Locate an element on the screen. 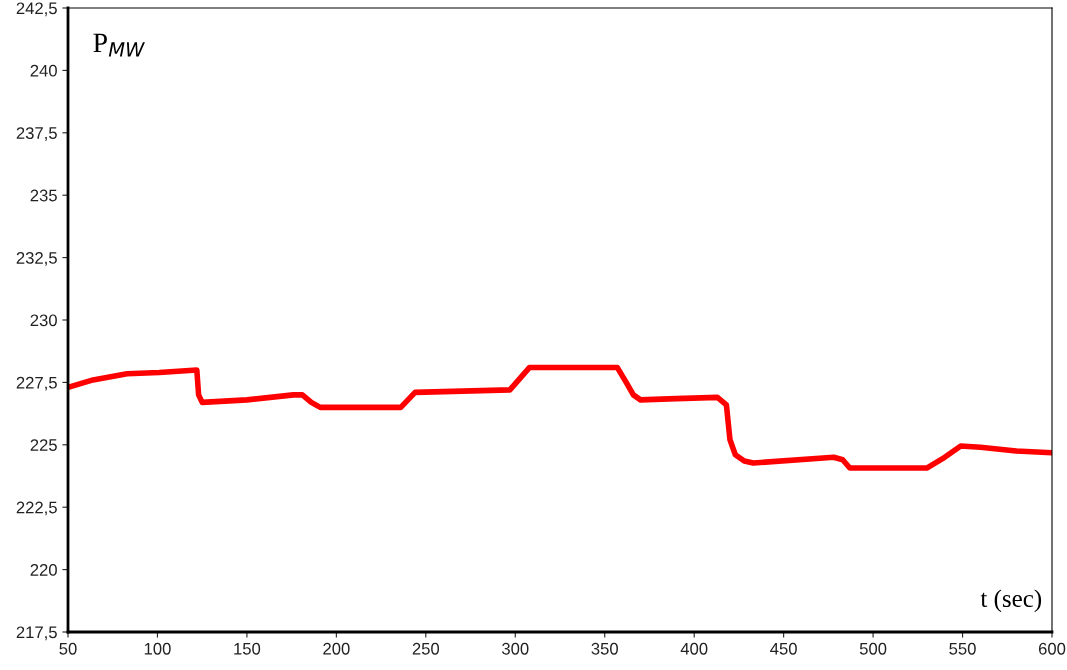 The width and height of the screenshot is (1067, 670). y-tick-label: 227,5 is located at coordinates (36, 383).